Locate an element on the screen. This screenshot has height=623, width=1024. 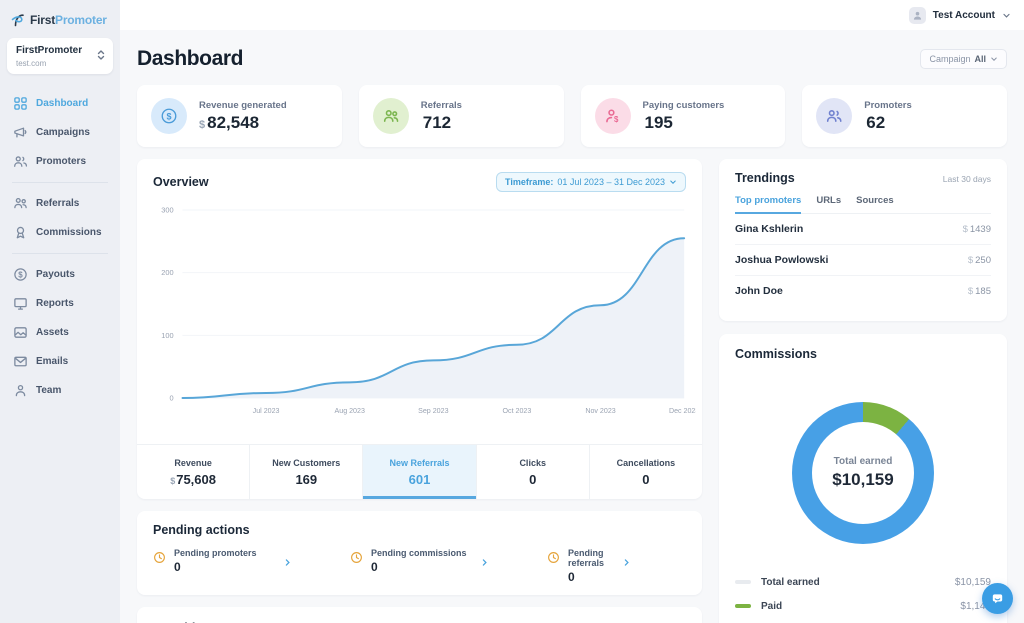
svg-text: Nov 2023 is located at coordinates (600, 411).